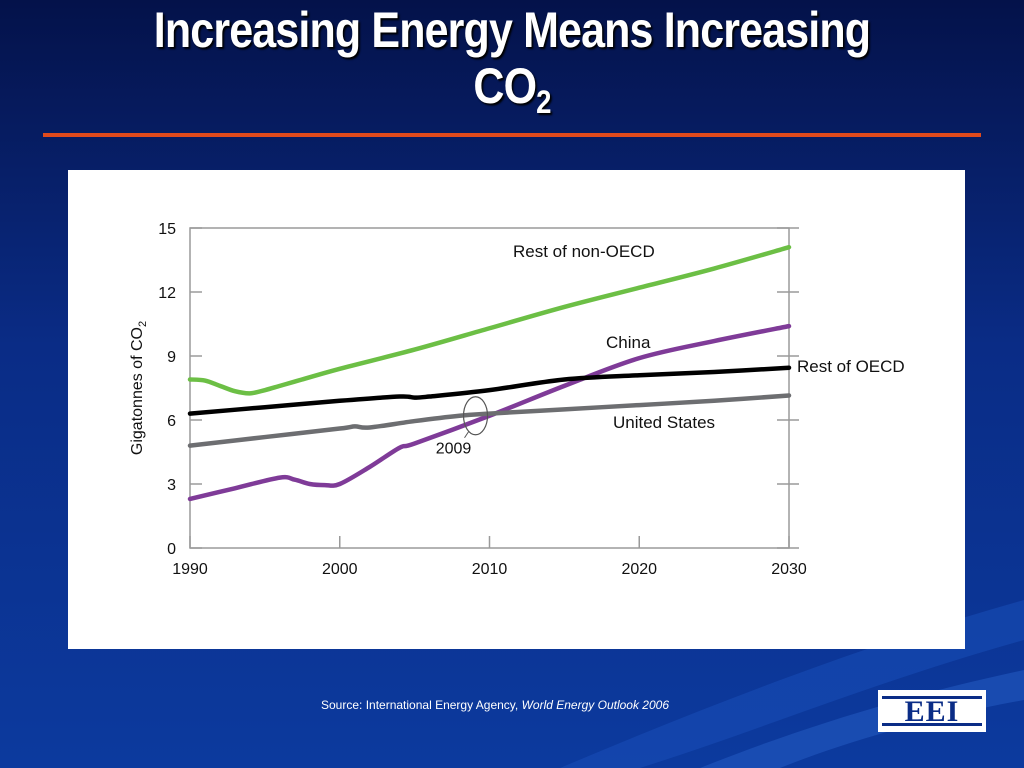 This screenshot has width=1024, height=768. Describe the element at coordinates (664, 422) in the screenshot. I see `series-label-united-states: United States` at that location.